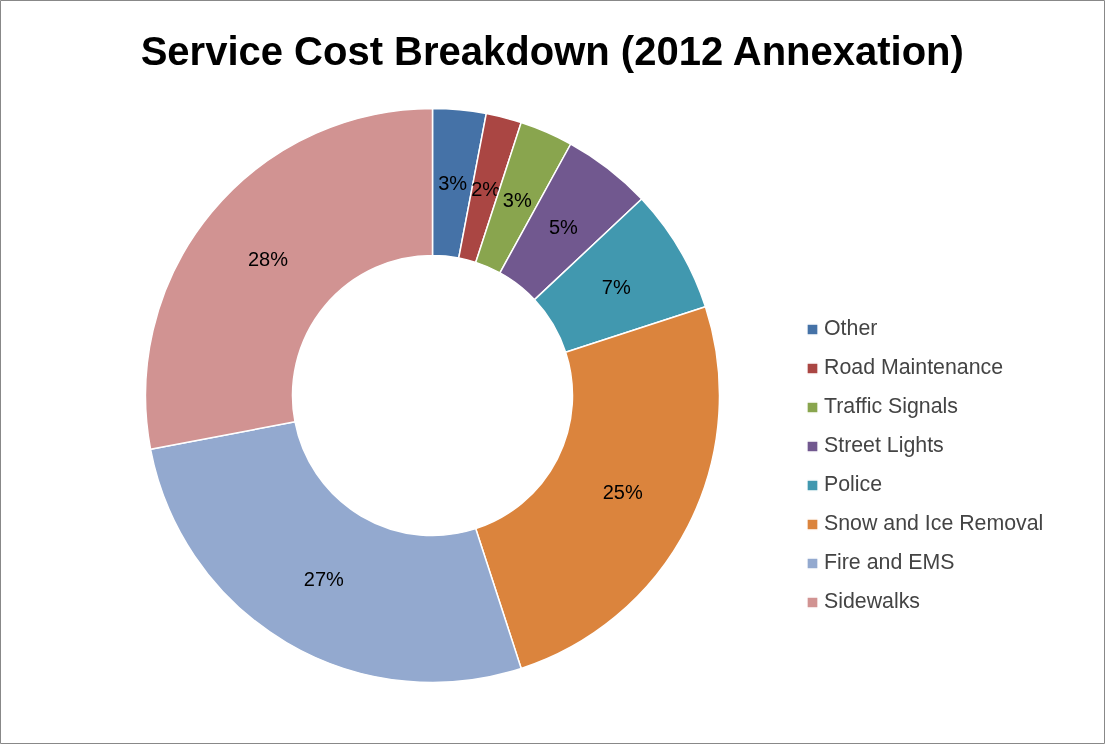 The image size is (1109, 748). I want to click on legend-label: Fire and EMS, so click(889, 562).